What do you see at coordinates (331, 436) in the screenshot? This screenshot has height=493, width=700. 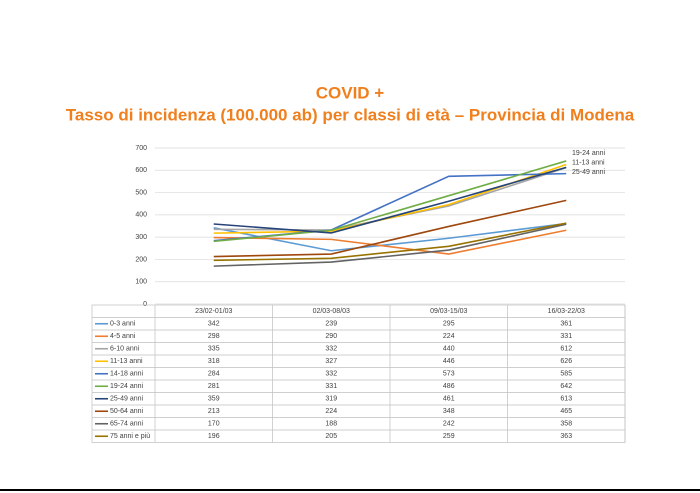 I see `table-value: 205` at bounding box center [331, 436].